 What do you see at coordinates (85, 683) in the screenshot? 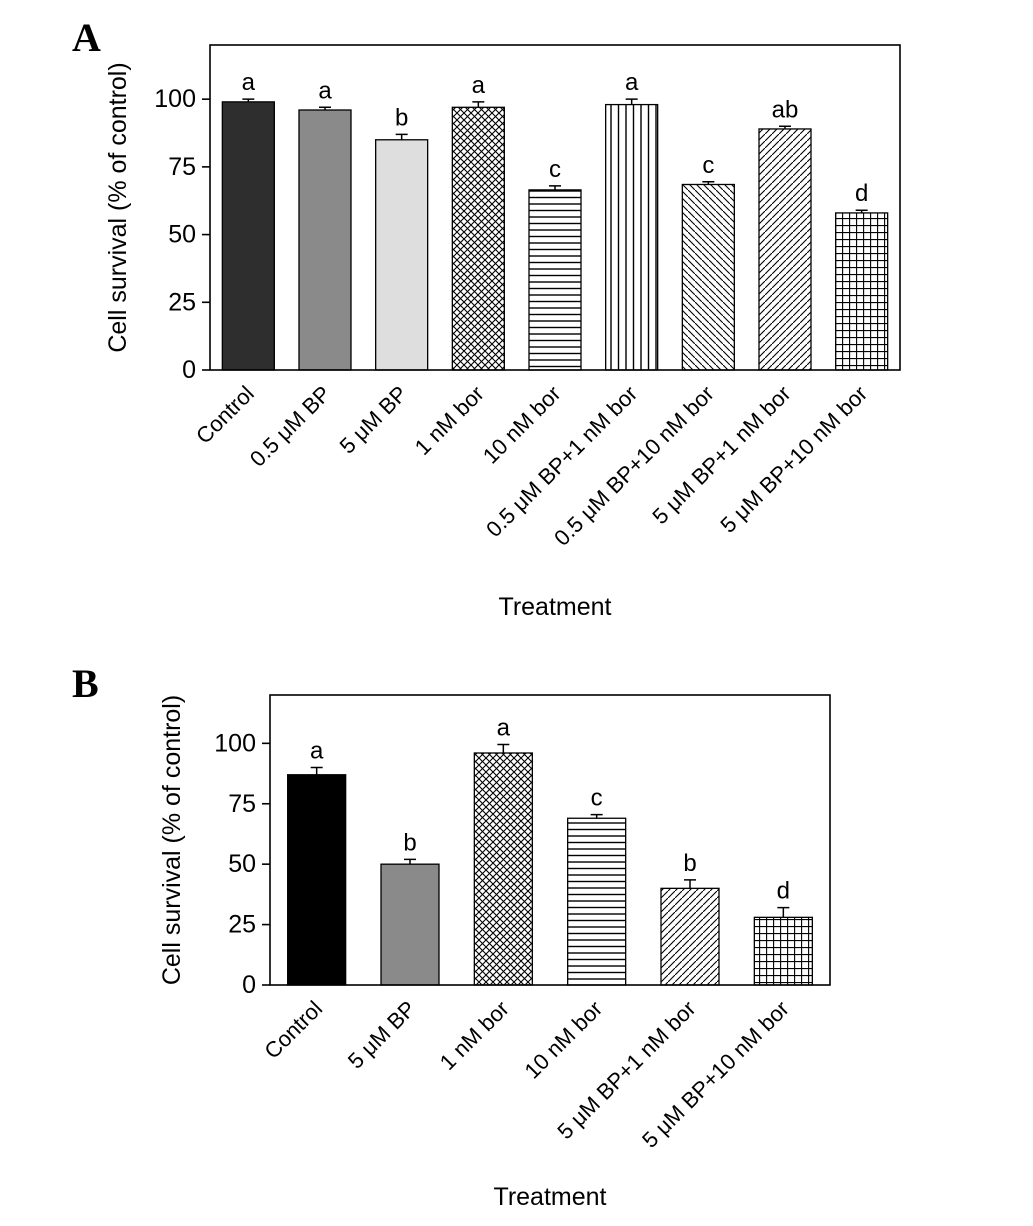
I see `panel-b-label: B` at bounding box center [85, 683].